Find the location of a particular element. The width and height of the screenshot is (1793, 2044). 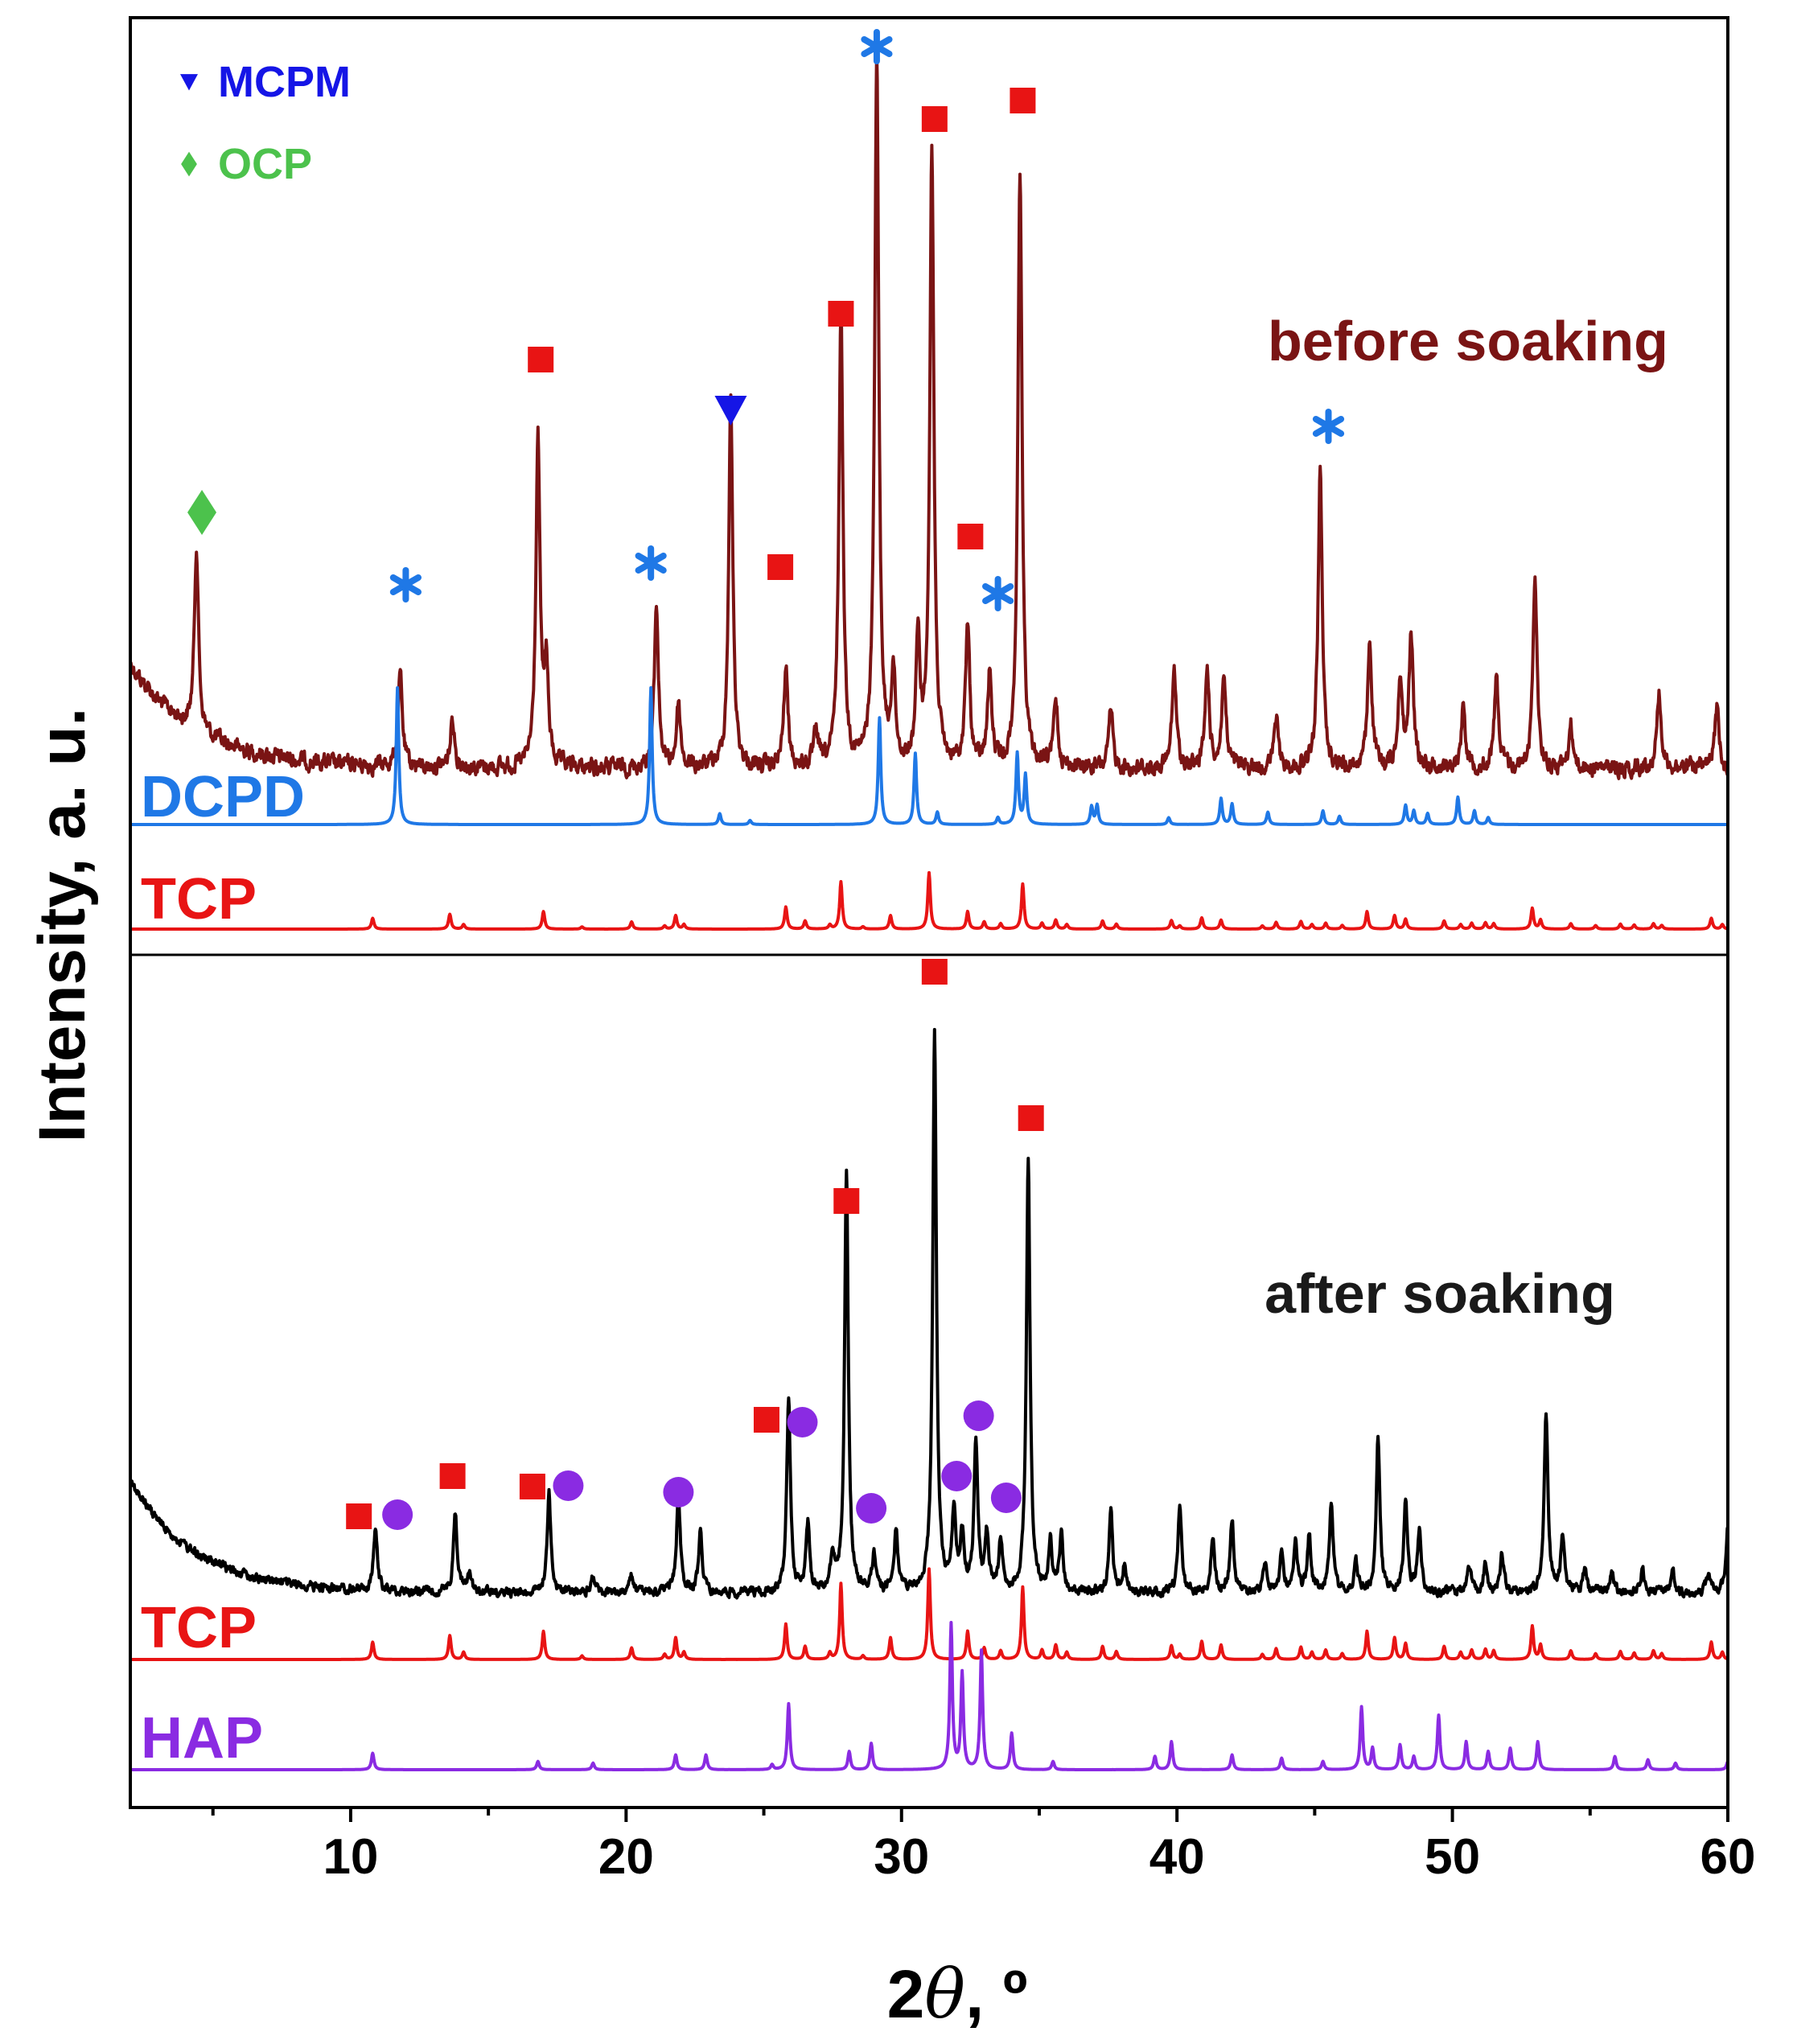

y-axis-label: Intensity, a. u. is located at coordinates (63, 925).